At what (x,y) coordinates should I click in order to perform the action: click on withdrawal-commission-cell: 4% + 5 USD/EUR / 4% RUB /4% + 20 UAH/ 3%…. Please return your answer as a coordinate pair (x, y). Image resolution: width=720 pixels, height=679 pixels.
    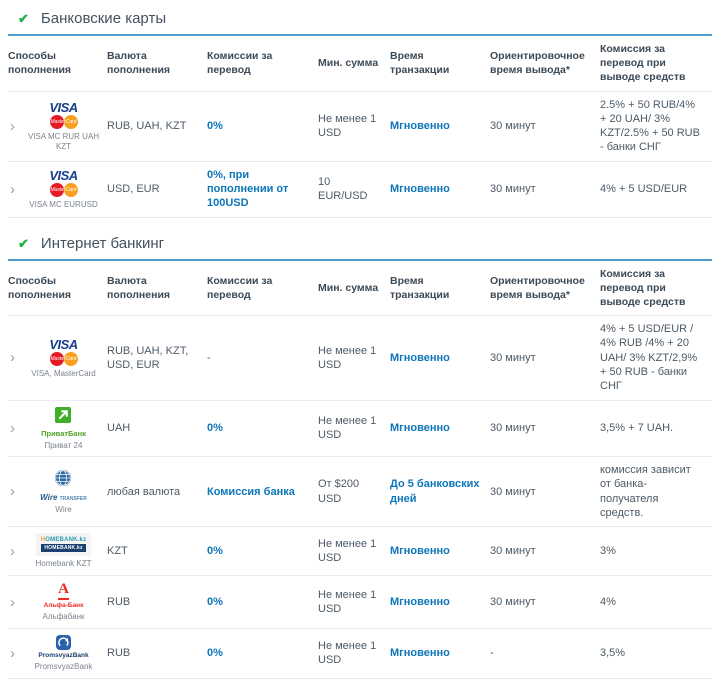
    Looking at the image, I should click on (649, 358).